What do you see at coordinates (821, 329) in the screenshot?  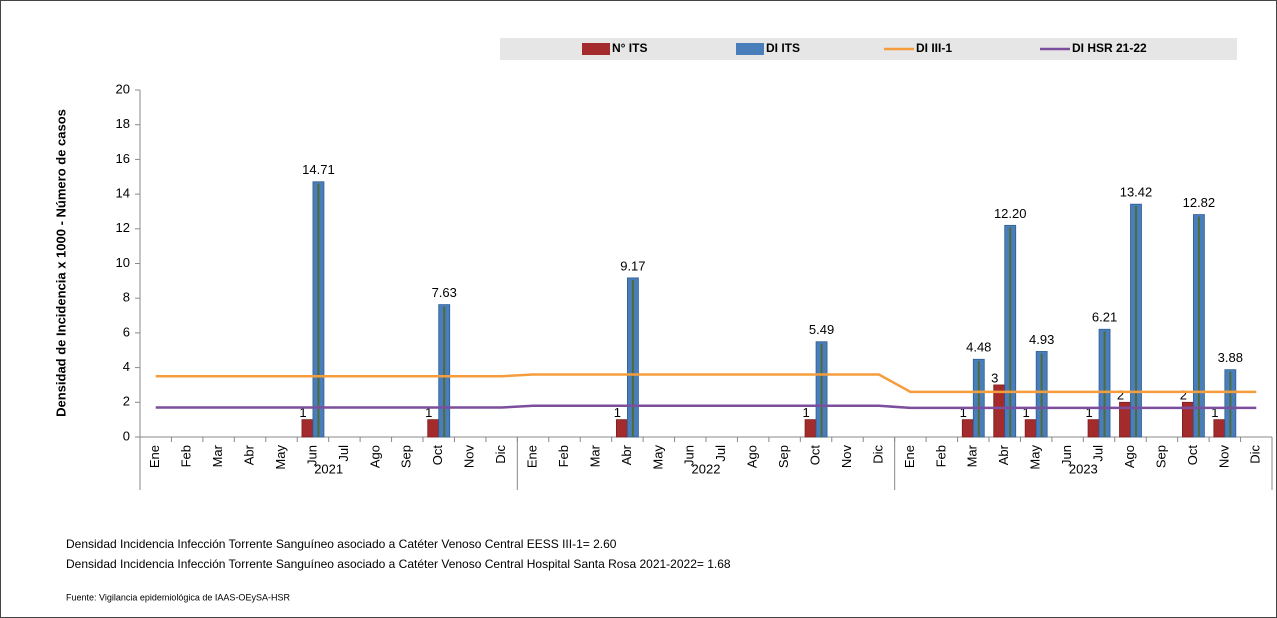 I see `data-label: 5.49` at bounding box center [821, 329].